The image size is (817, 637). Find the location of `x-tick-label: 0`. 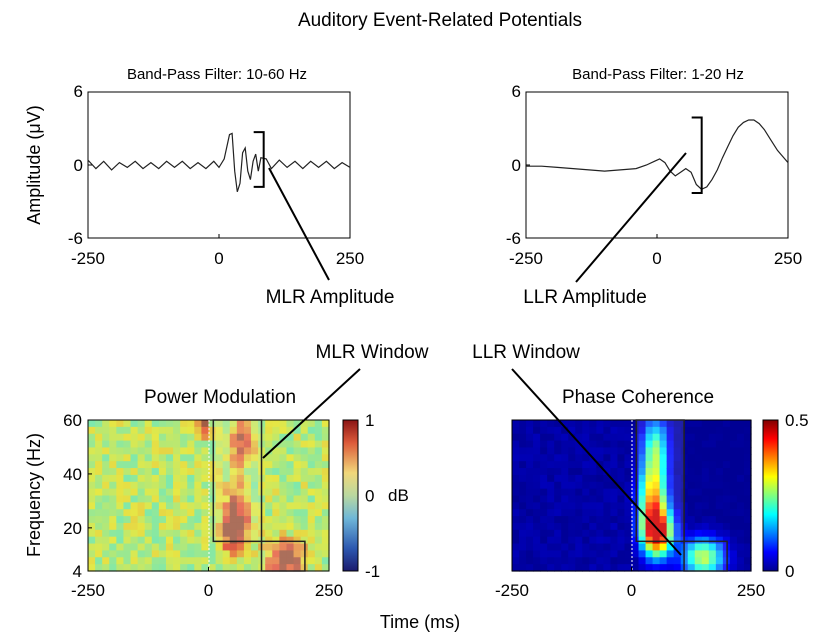

x-tick-label: 0 is located at coordinates (656, 258).